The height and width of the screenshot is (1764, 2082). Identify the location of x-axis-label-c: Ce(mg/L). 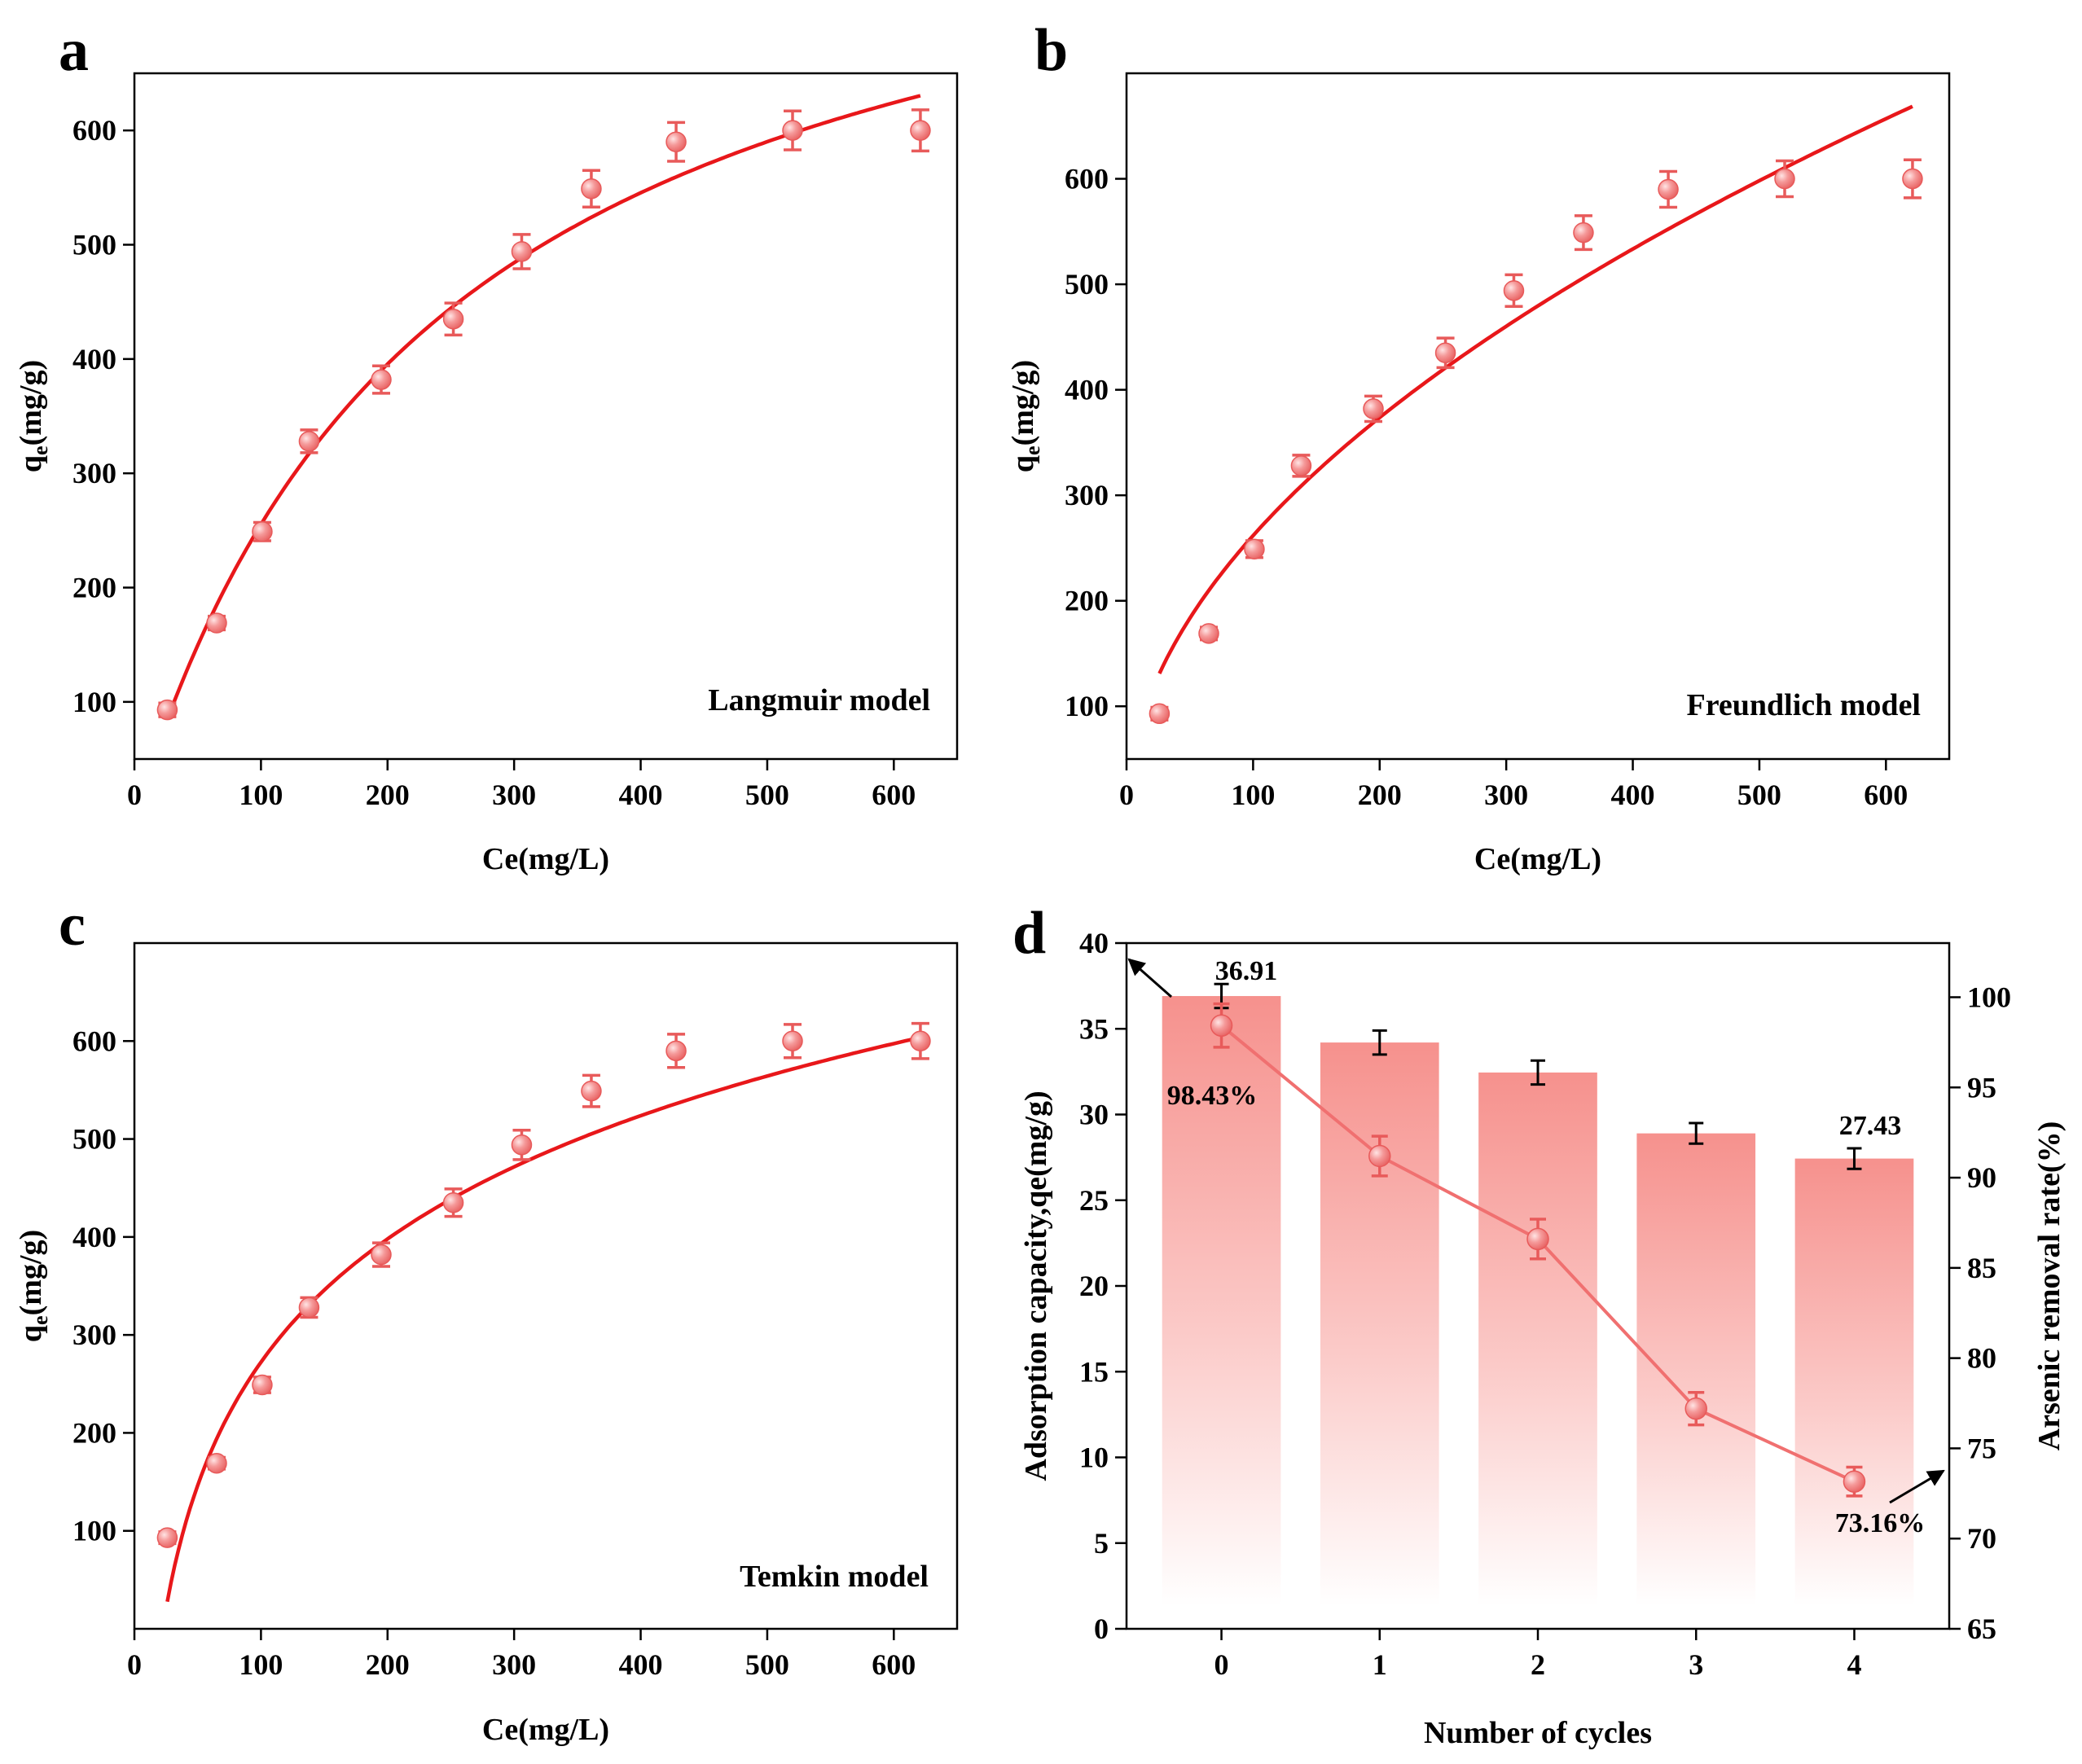
(545, 1730).